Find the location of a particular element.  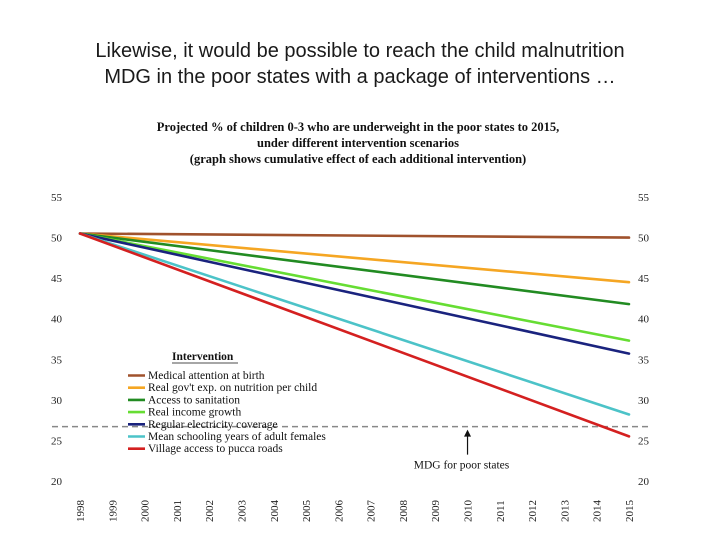

legend-entry: Regular electricity coverage is located at coordinates (213, 425).